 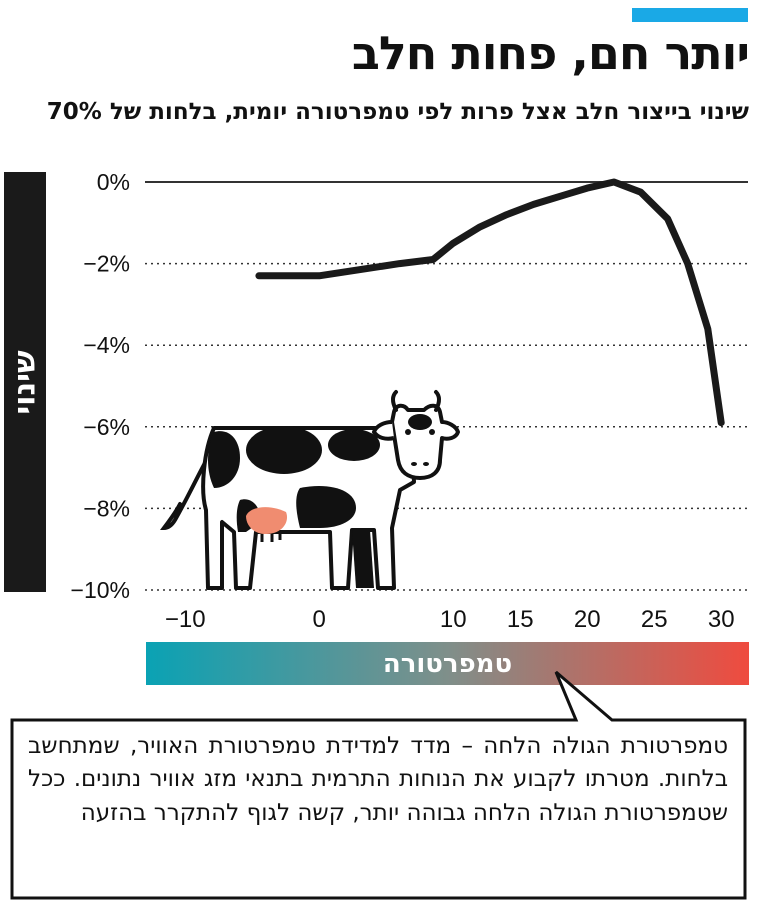 What do you see at coordinates (106, 345) in the screenshot?
I see `y-tick-label: −4%` at bounding box center [106, 345].